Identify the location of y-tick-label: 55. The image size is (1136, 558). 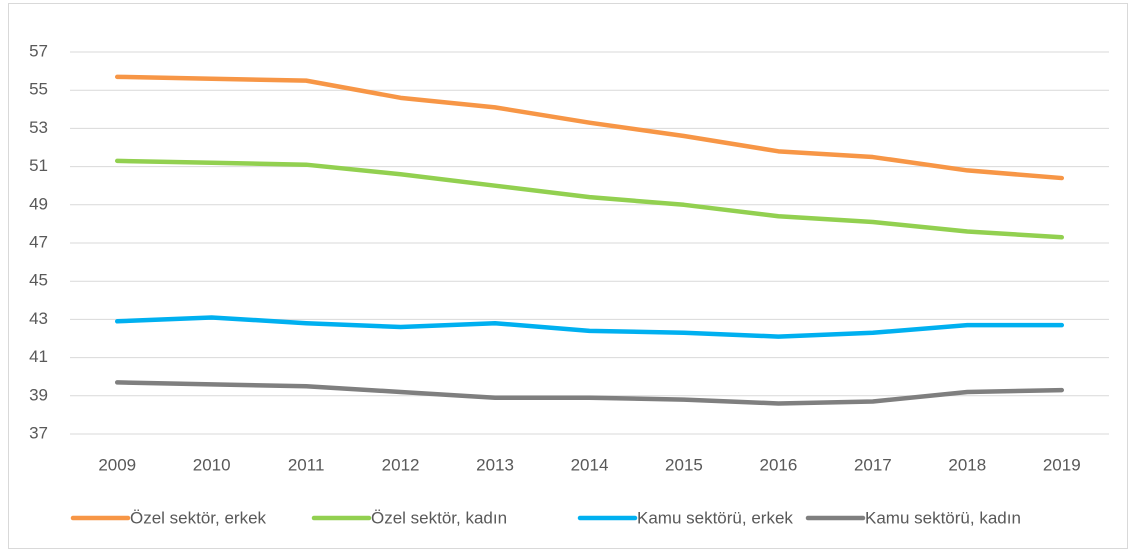
(38, 89).